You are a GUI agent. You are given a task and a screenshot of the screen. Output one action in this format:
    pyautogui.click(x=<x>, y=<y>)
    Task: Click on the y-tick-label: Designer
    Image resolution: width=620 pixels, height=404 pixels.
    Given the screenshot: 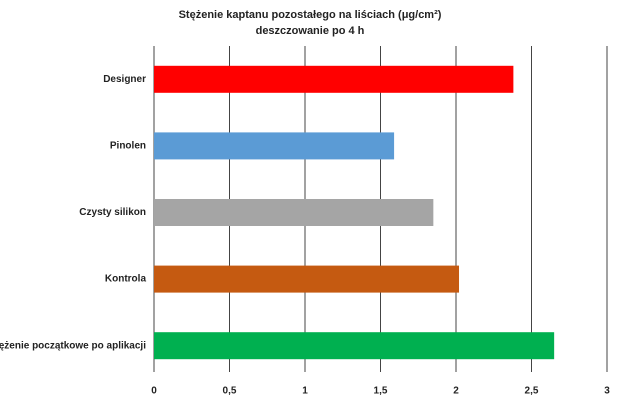 What is the action you would take?
    pyautogui.click(x=124, y=79)
    